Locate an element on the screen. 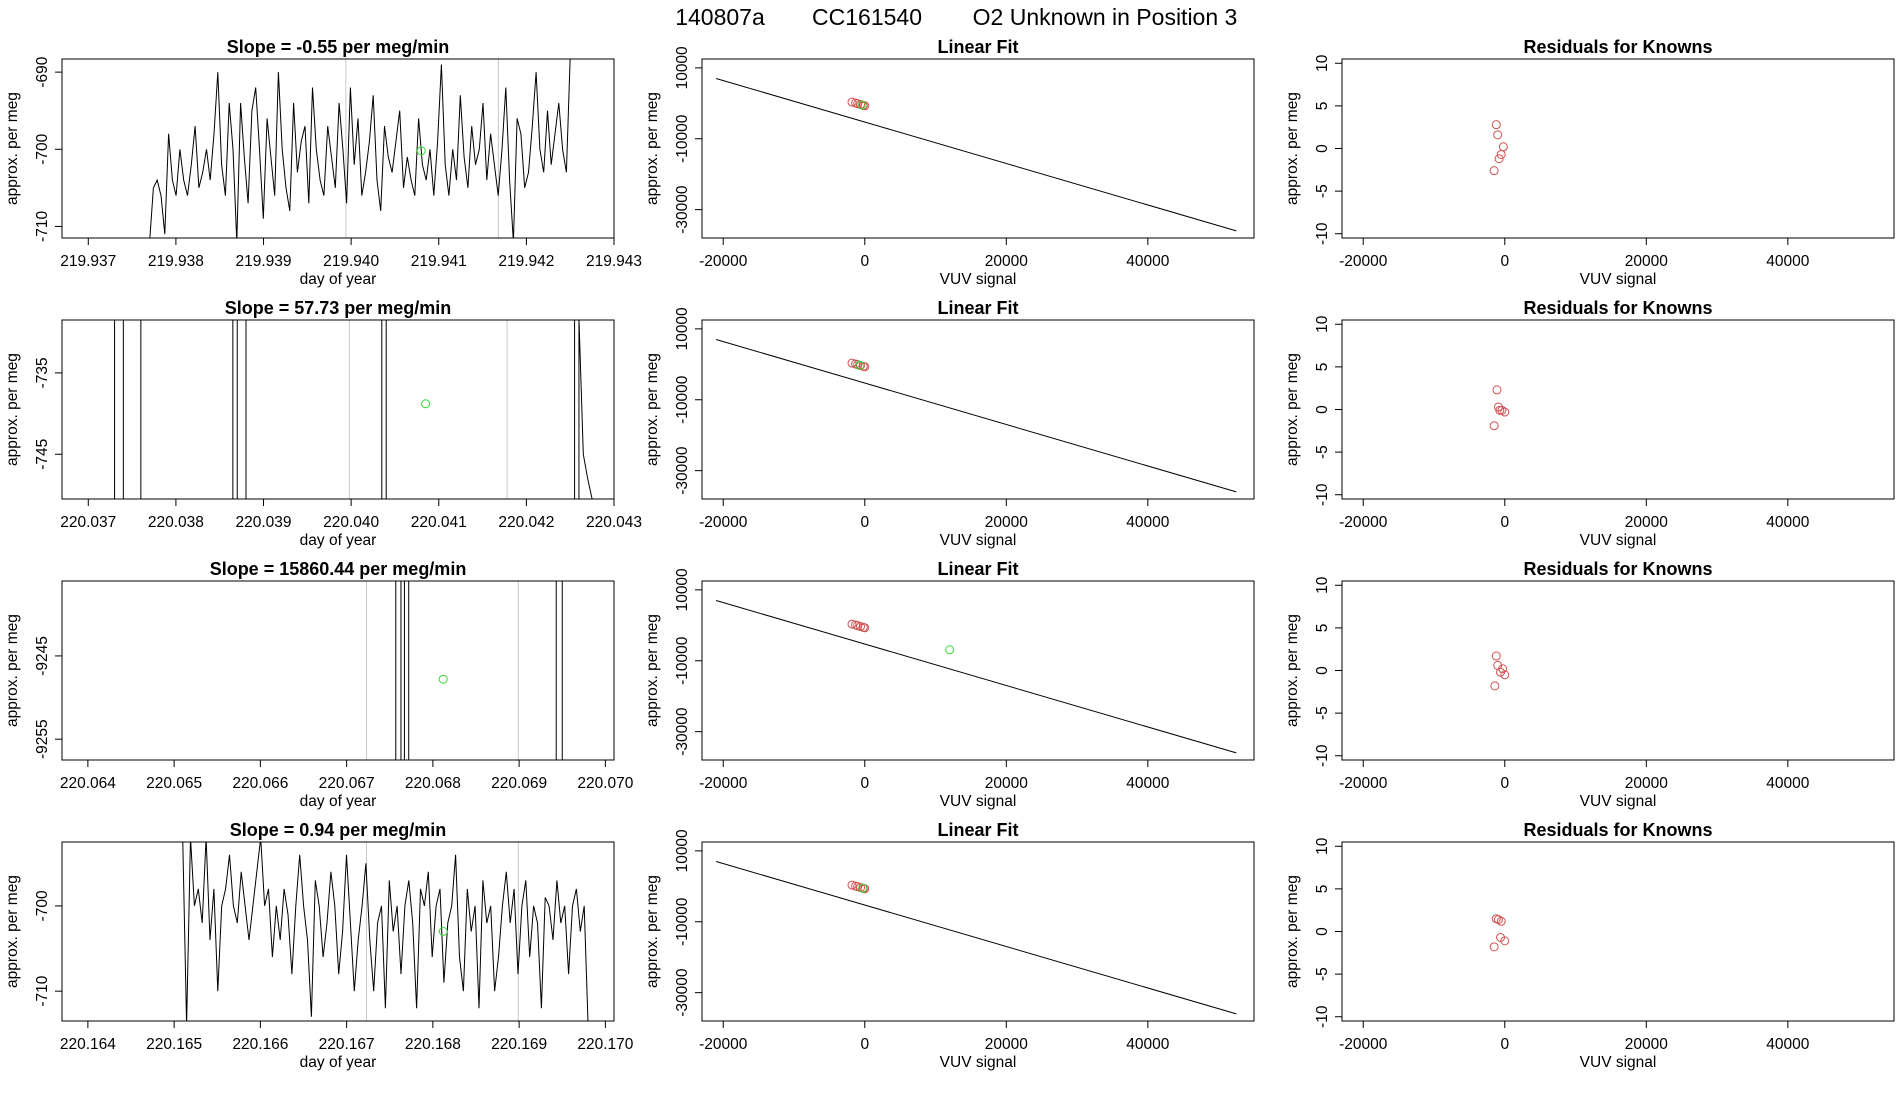 This screenshot has height=1100, width=1900. row4-time_series-xtick-label: 220.168 is located at coordinates (433, 1044).